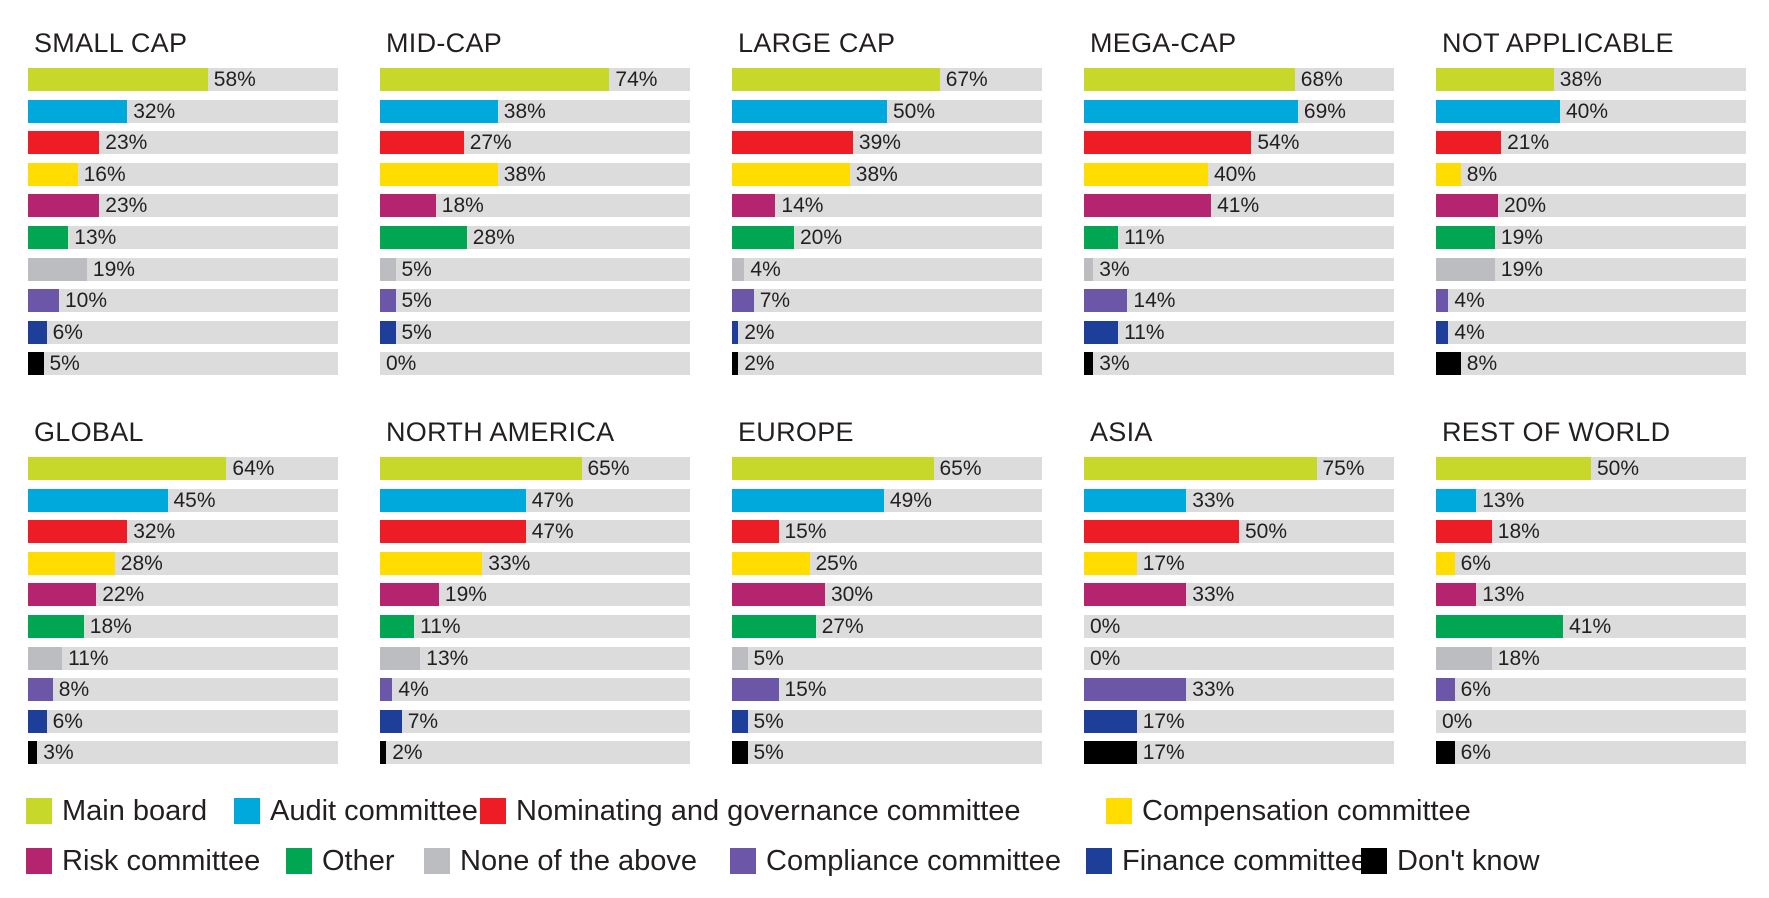  Describe the element at coordinates (104, 174) in the screenshot. I see `data-label: 16%` at that location.